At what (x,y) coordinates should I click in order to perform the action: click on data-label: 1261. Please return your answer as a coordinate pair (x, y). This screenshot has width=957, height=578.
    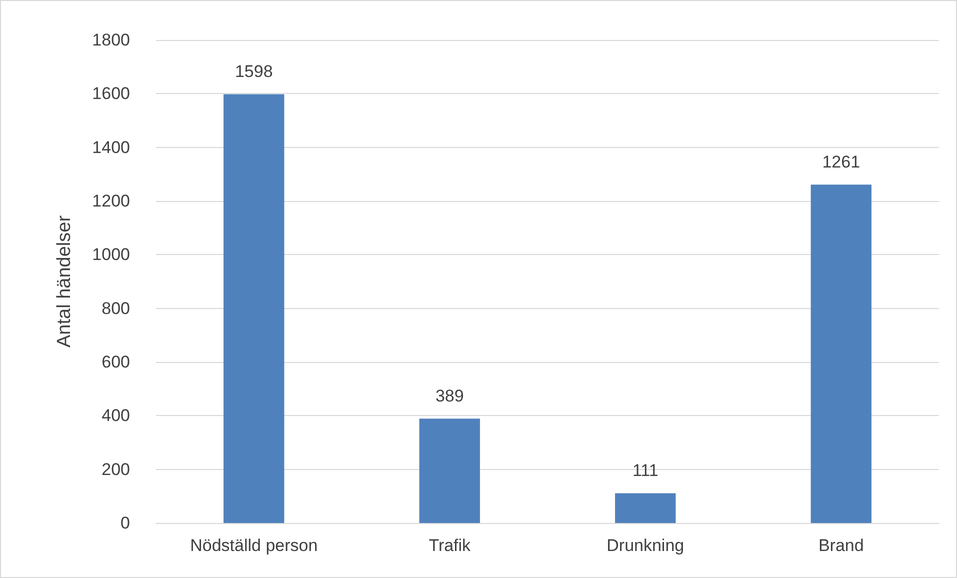
    Looking at the image, I should click on (841, 162).